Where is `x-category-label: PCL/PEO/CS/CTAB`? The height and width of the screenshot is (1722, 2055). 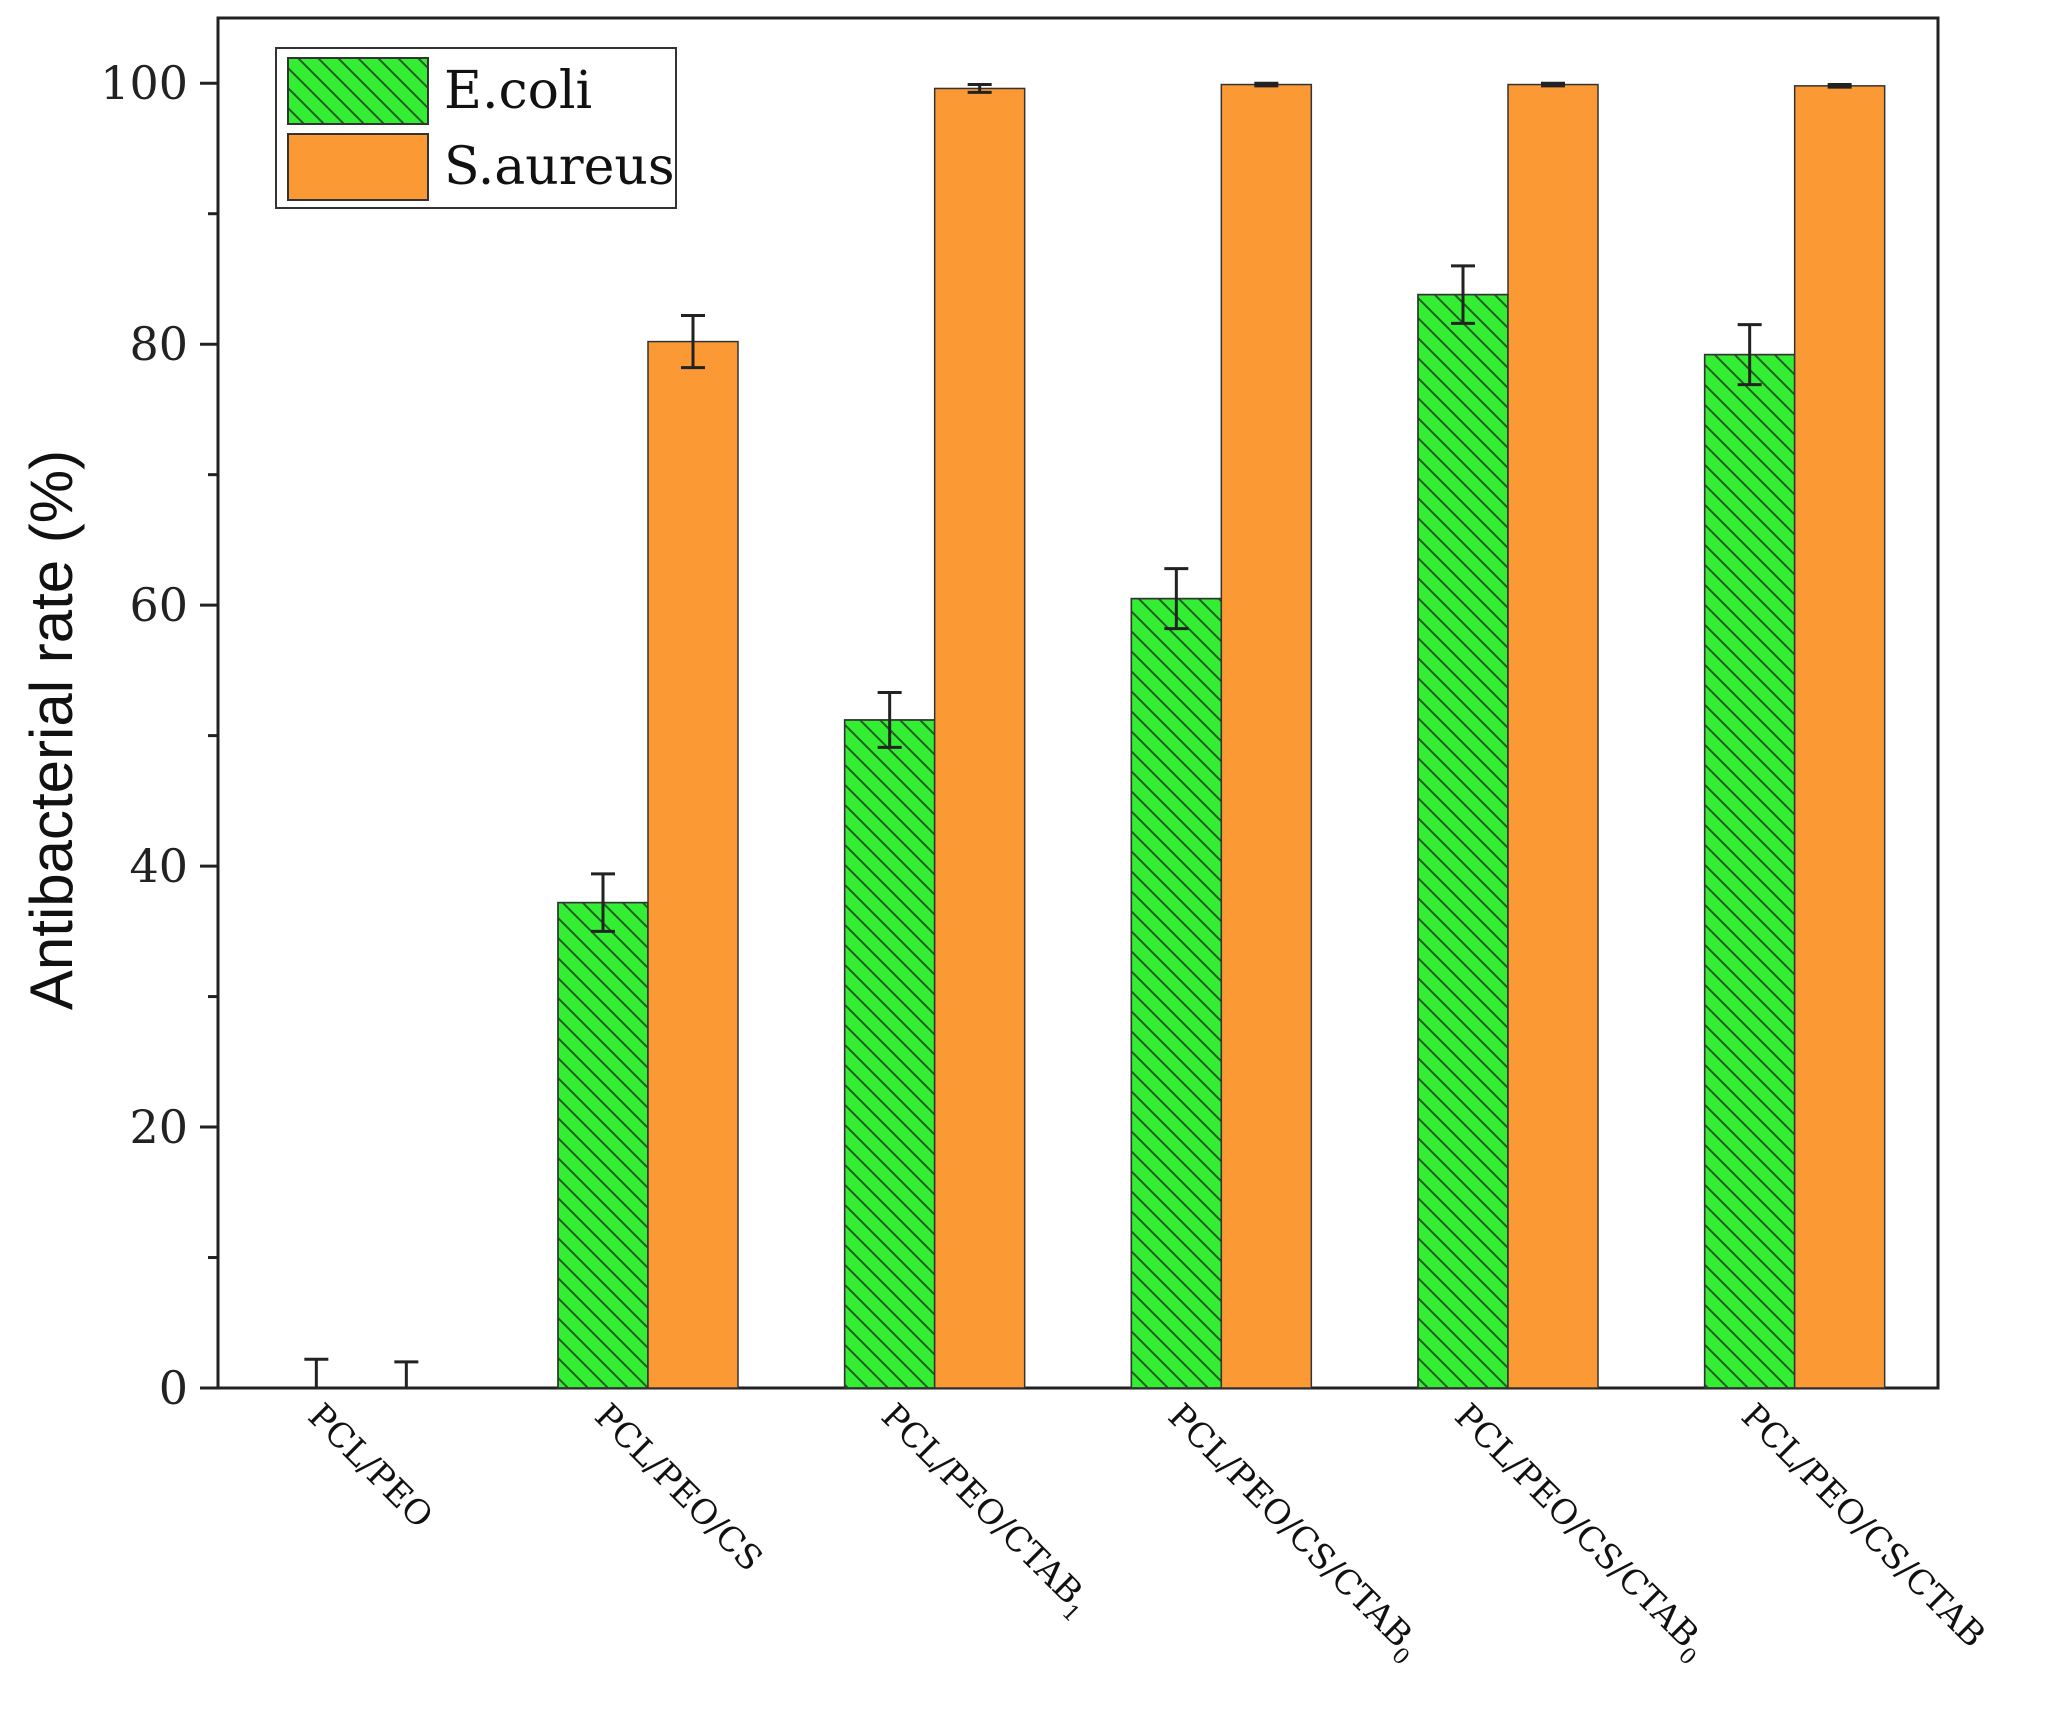
x-category-label: PCL/PEO/CS/CTAB is located at coordinates (1863, 1526).